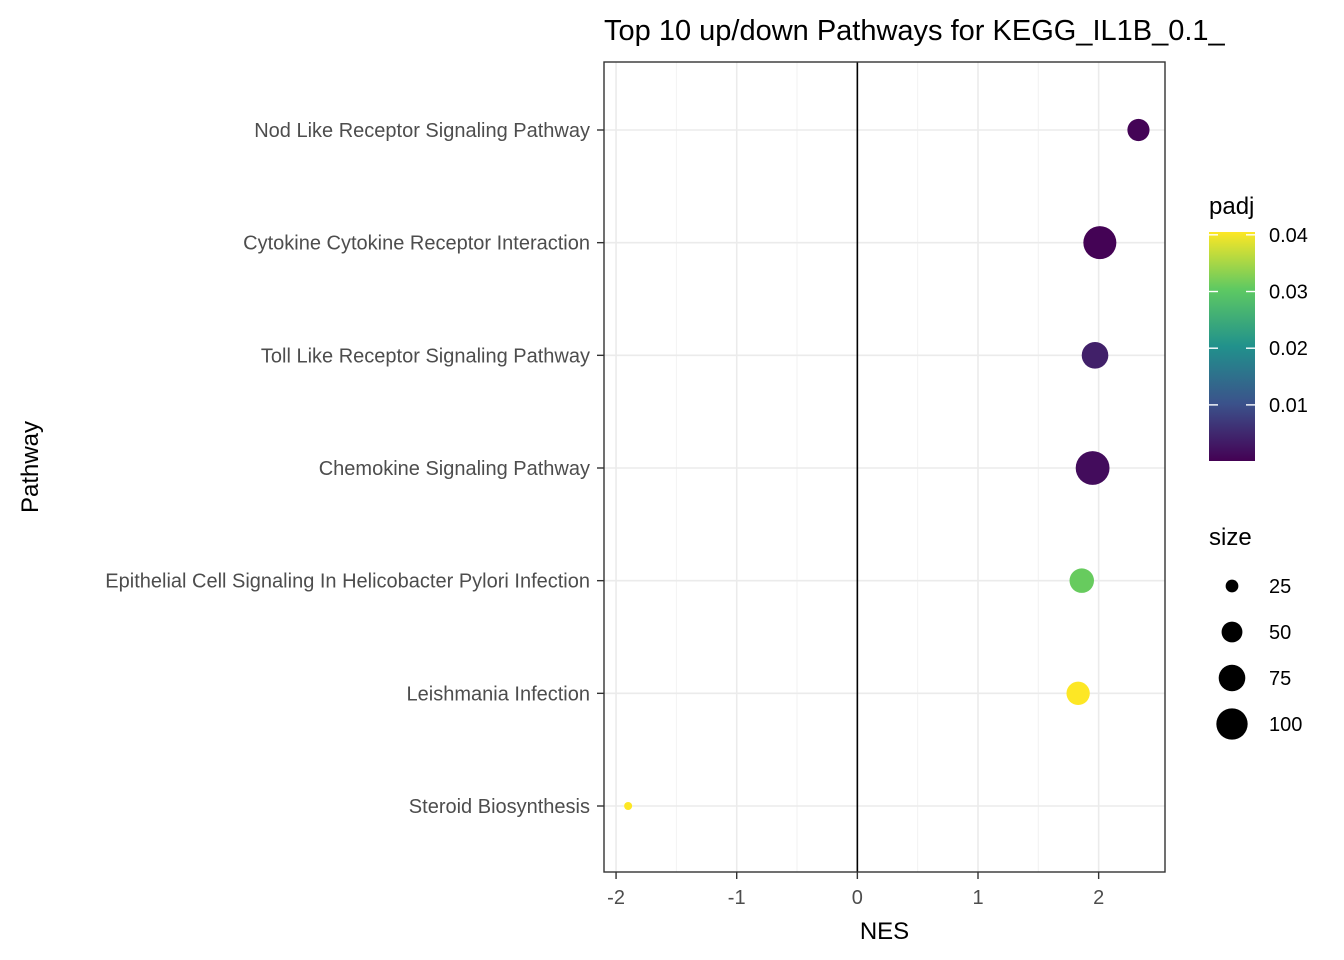 The width and height of the screenshot is (1344, 960). I want to click on y-tick-label: Chemokine Signaling Pathway, so click(454, 469).